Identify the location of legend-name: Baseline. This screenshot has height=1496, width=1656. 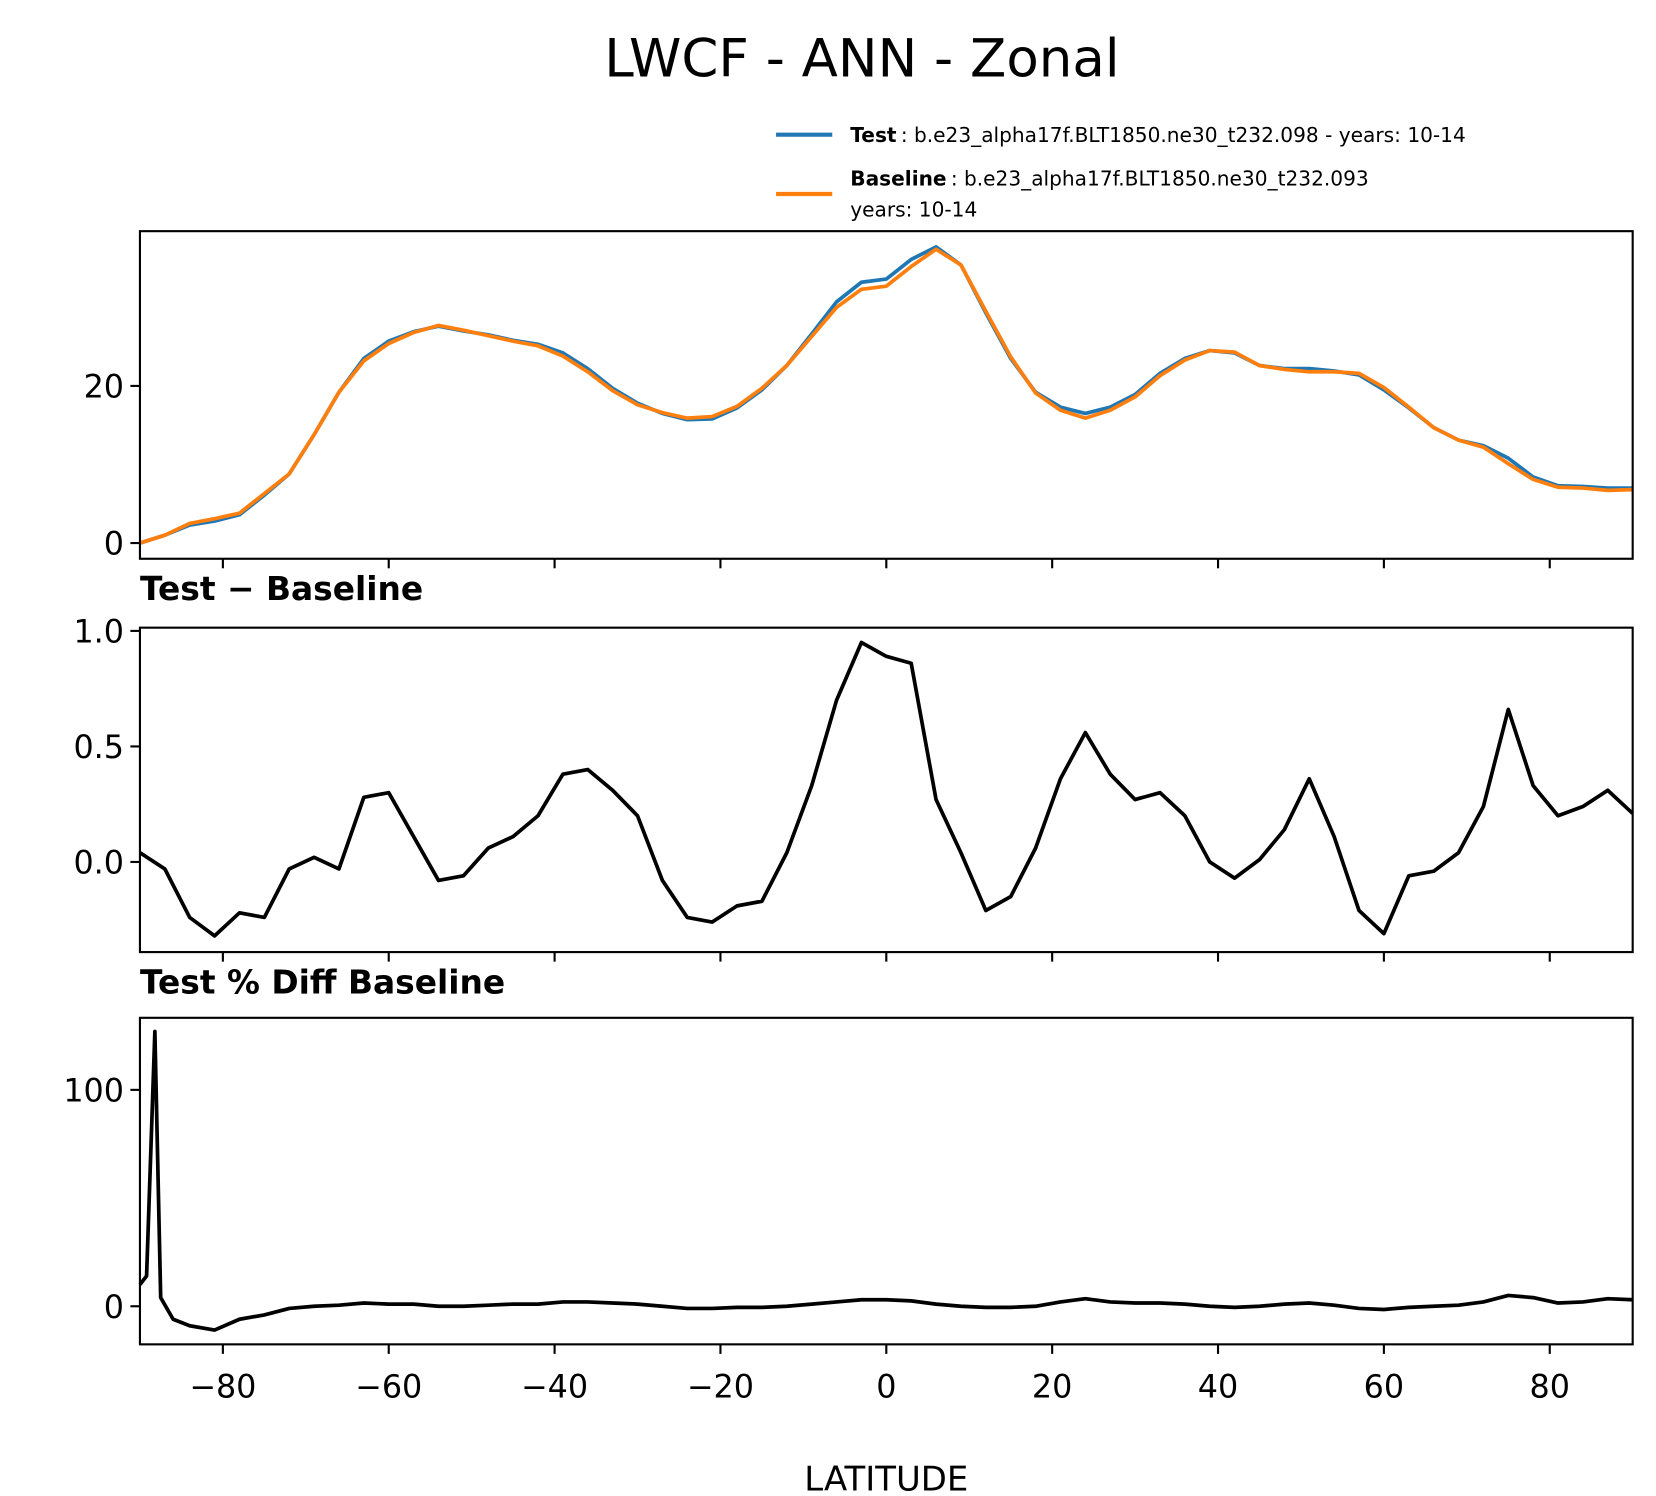
(898, 179).